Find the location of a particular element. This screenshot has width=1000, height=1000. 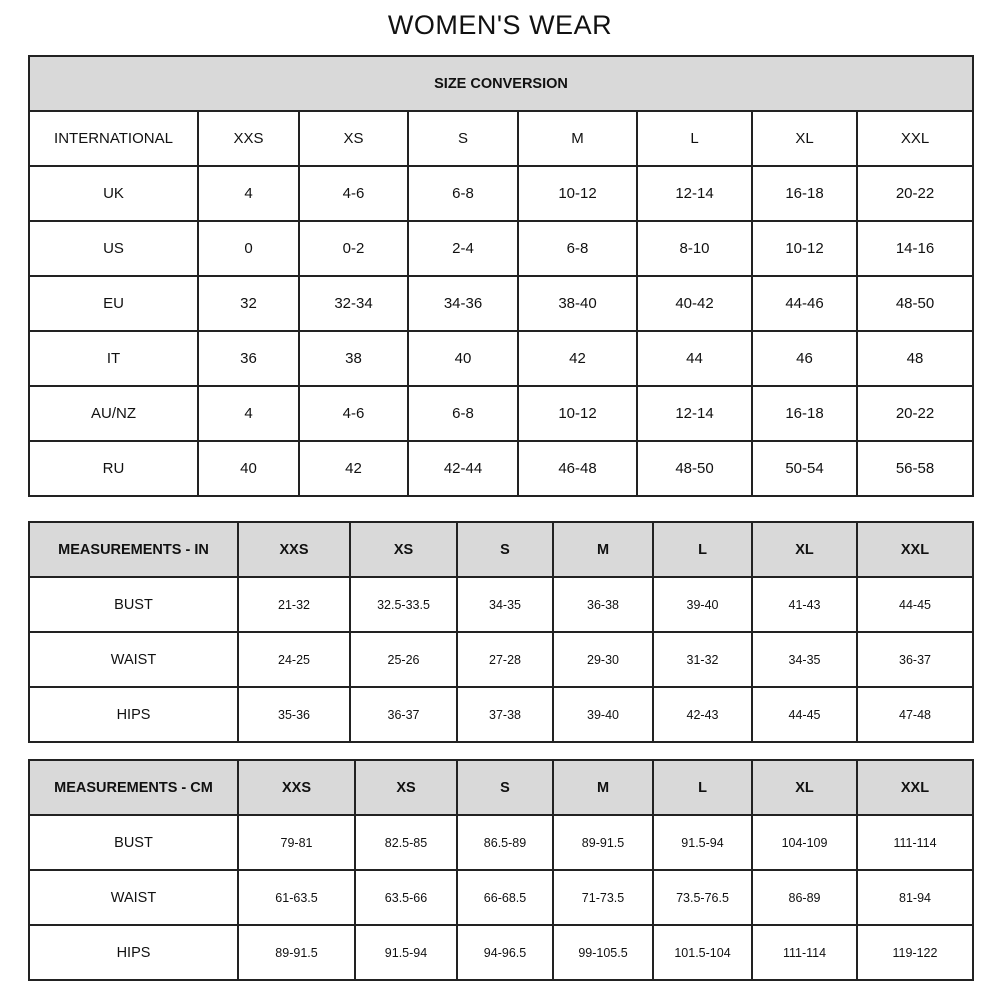

table-cell: 24-25 is located at coordinates (294, 659).